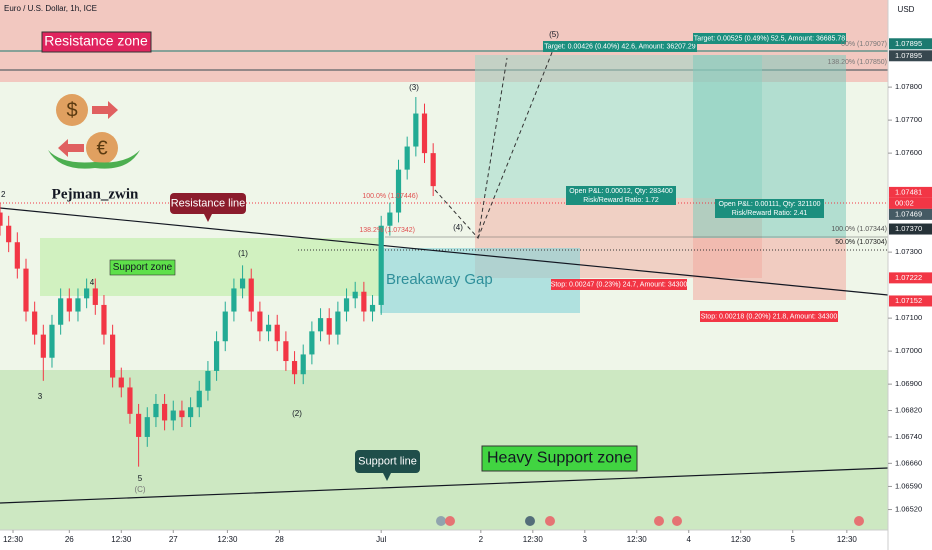 This screenshot has height=550, width=932. What do you see at coordinates (621, 191) in the screenshot?
I see `pnl-label: Open P&L: 0.00012, Qty: 283400` at bounding box center [621, 191].